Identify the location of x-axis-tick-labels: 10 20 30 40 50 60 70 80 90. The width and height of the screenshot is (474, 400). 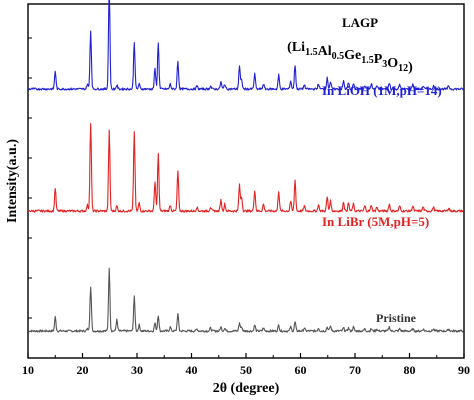
(246, 370).